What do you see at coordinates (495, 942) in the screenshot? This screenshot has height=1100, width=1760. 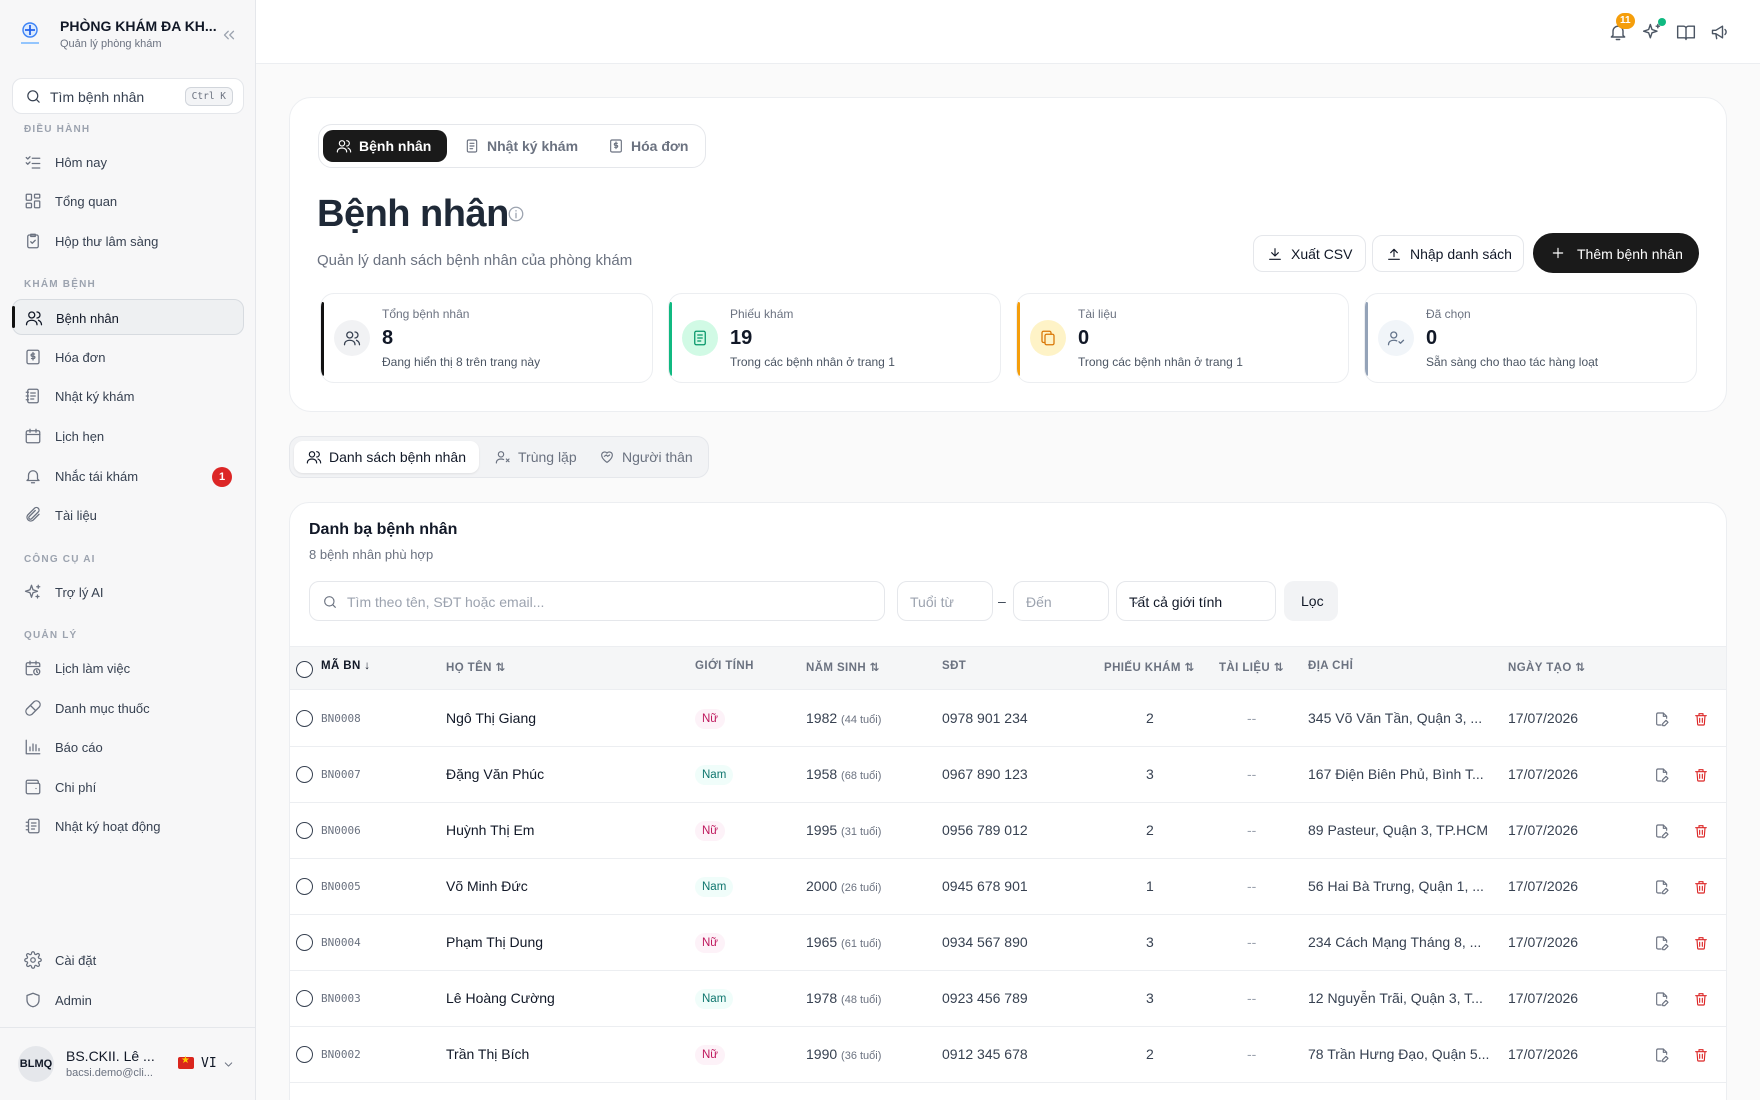 I see `patient-name: Phạm Thị Dung` at bounding box center [495, 942].